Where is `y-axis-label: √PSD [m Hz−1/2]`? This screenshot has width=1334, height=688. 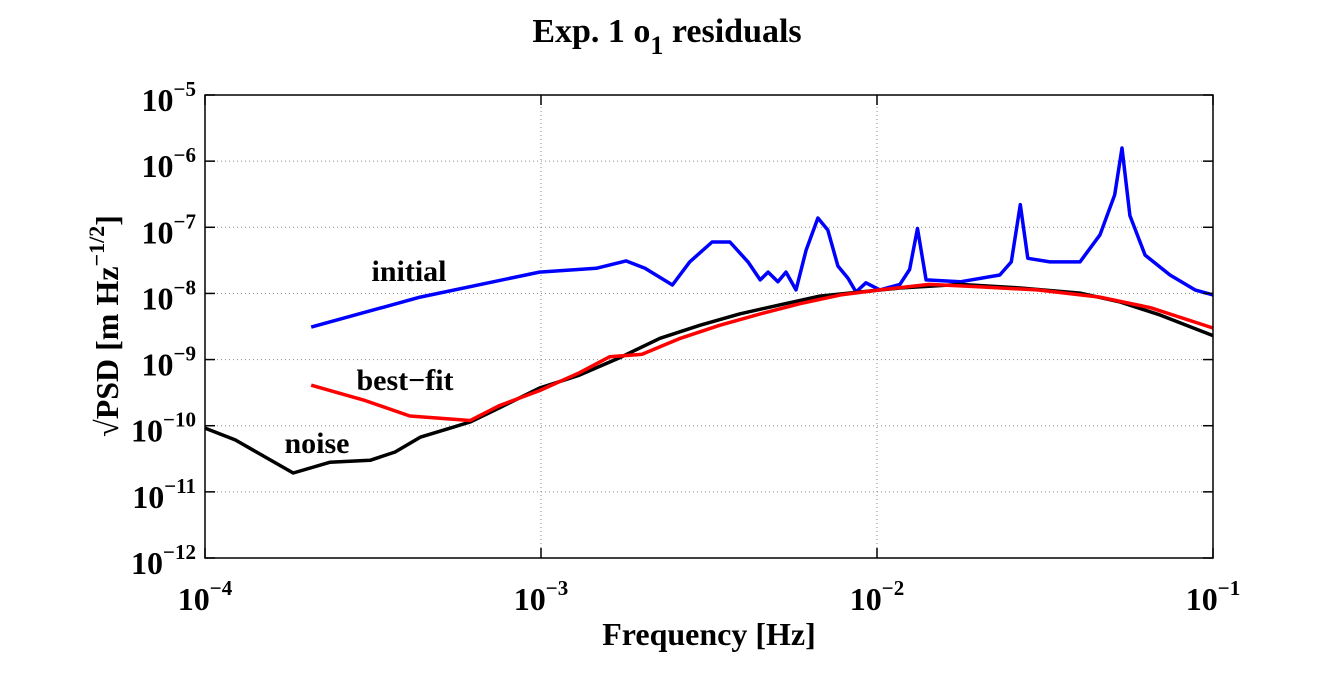 y-axis-label: √PSD [m Hz−1/2] is located at coordinates (104, 326).